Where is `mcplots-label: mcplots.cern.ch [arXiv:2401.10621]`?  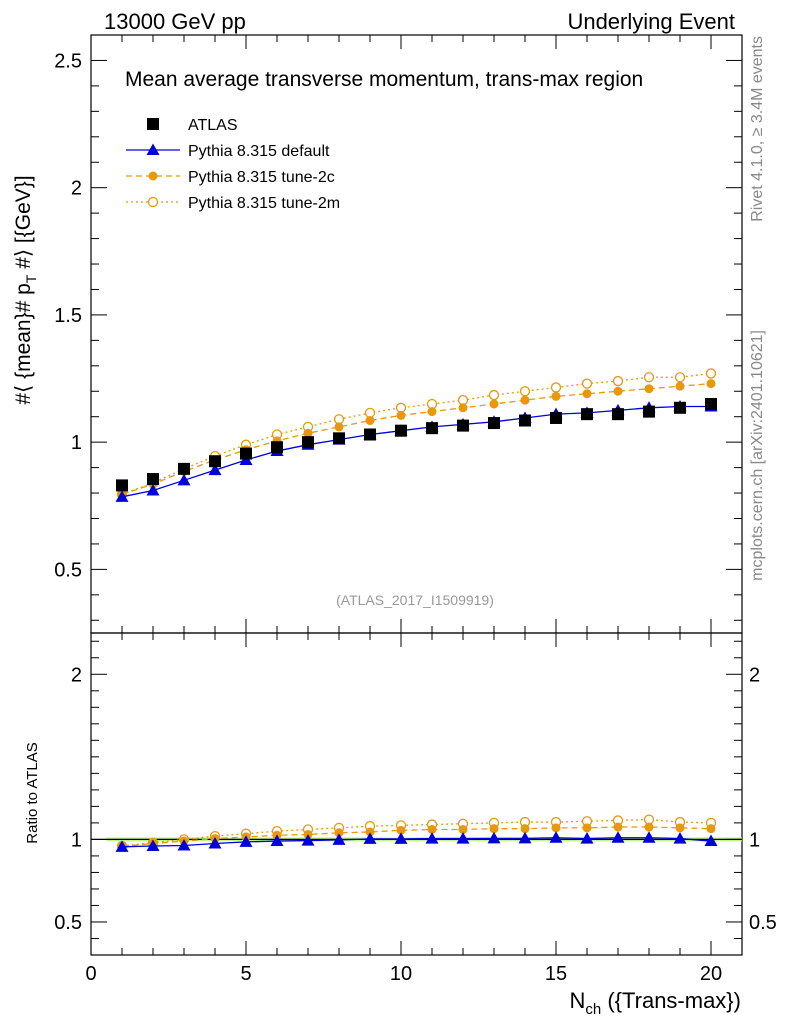 mcplots-label: mcplots.cern.ch [arXiv:2401.10621] is located at coordinates (757, 455).